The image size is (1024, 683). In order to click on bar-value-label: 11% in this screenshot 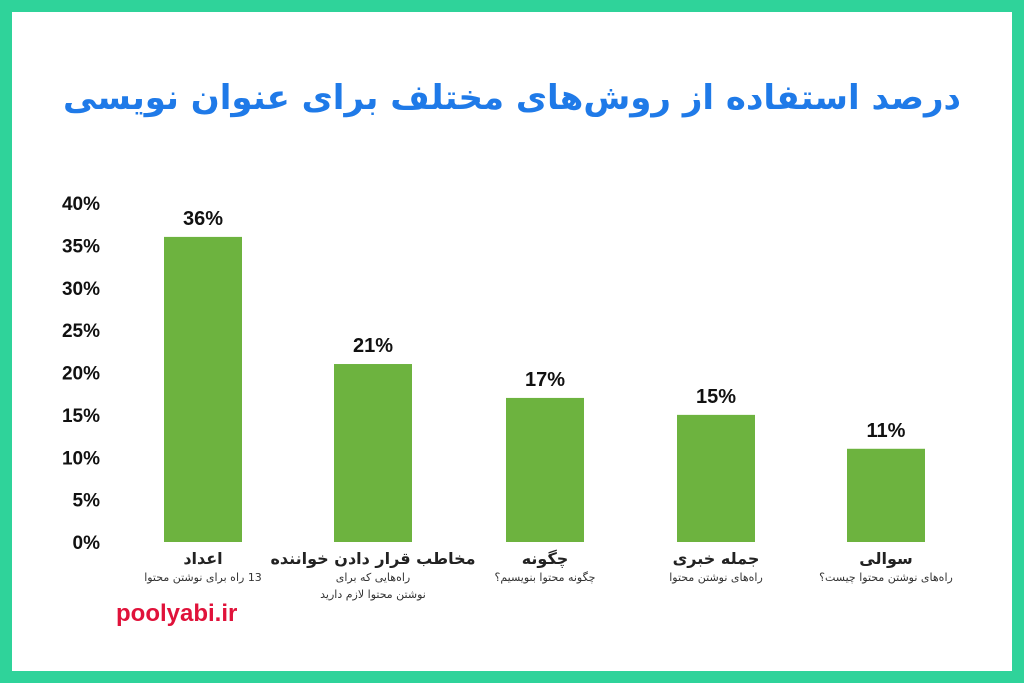, I will do `click(886, 431)`.